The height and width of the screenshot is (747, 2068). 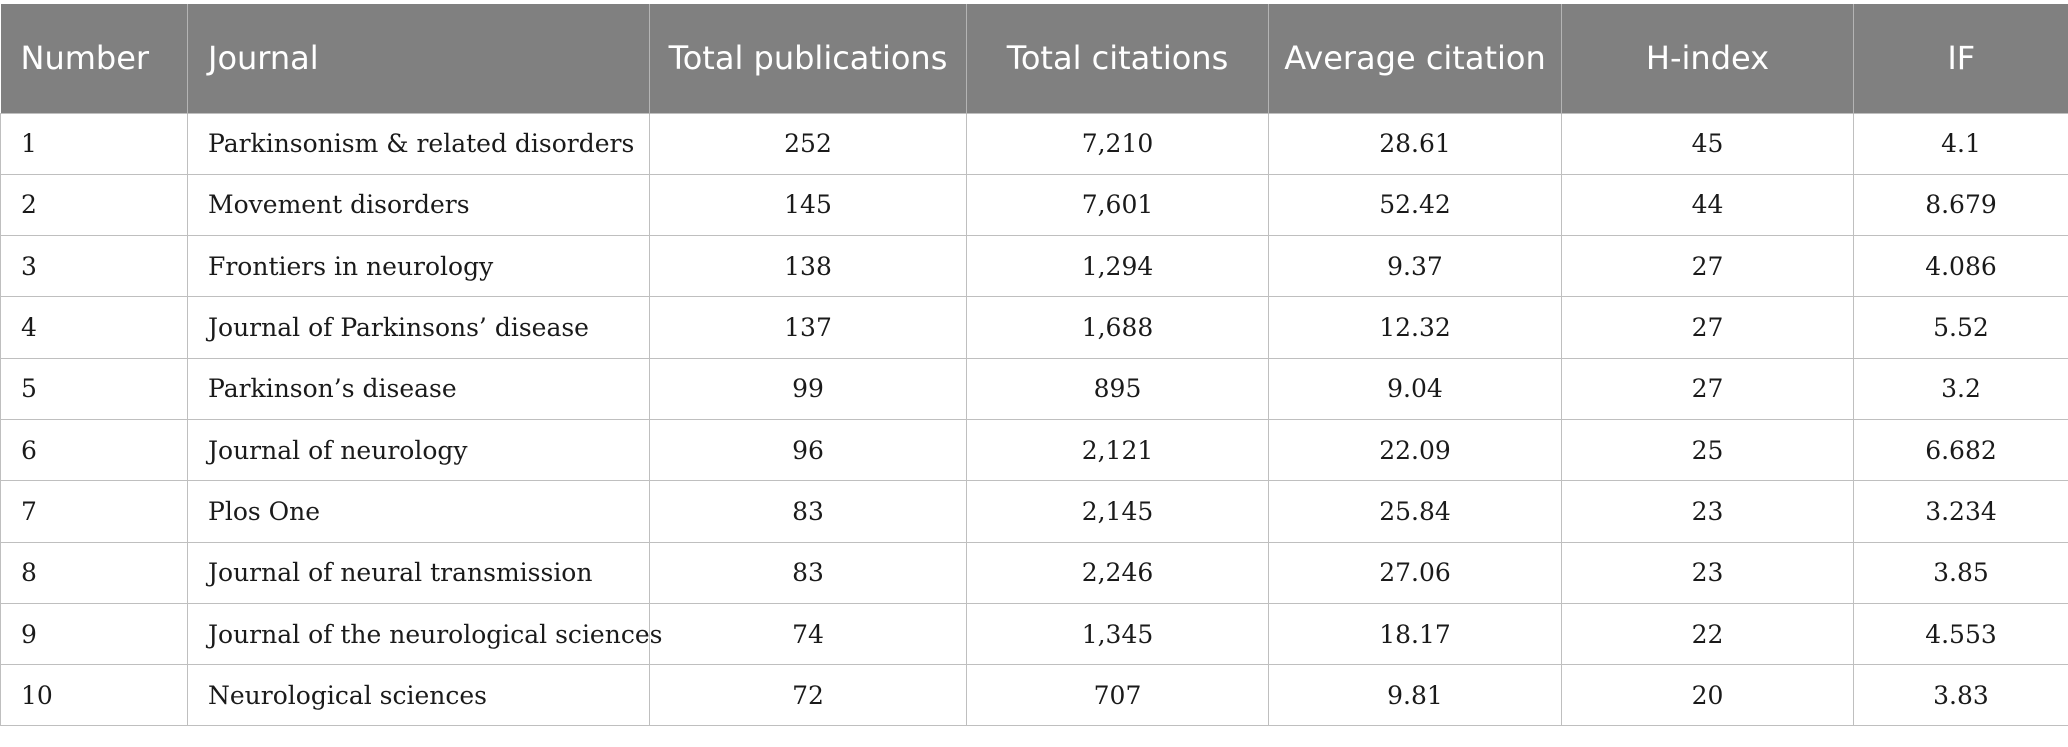 What do you see at coordinates (94, 695) in the screenshot?
I see `cell-number: 10` at bounding box center [94, 695].